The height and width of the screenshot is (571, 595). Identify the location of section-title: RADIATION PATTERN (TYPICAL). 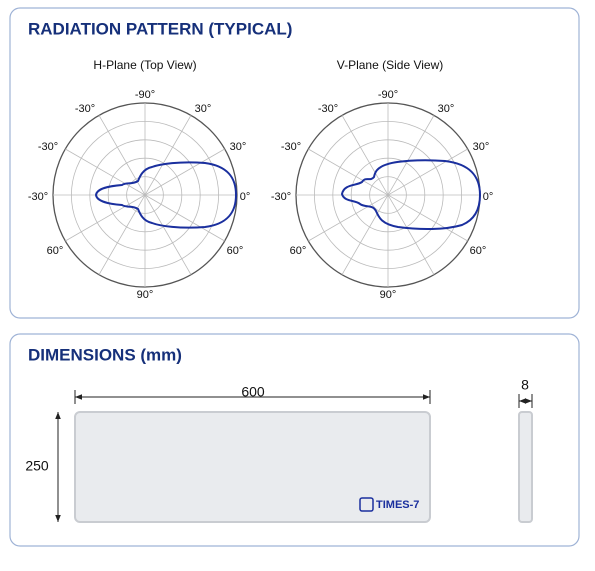
(160, 28).